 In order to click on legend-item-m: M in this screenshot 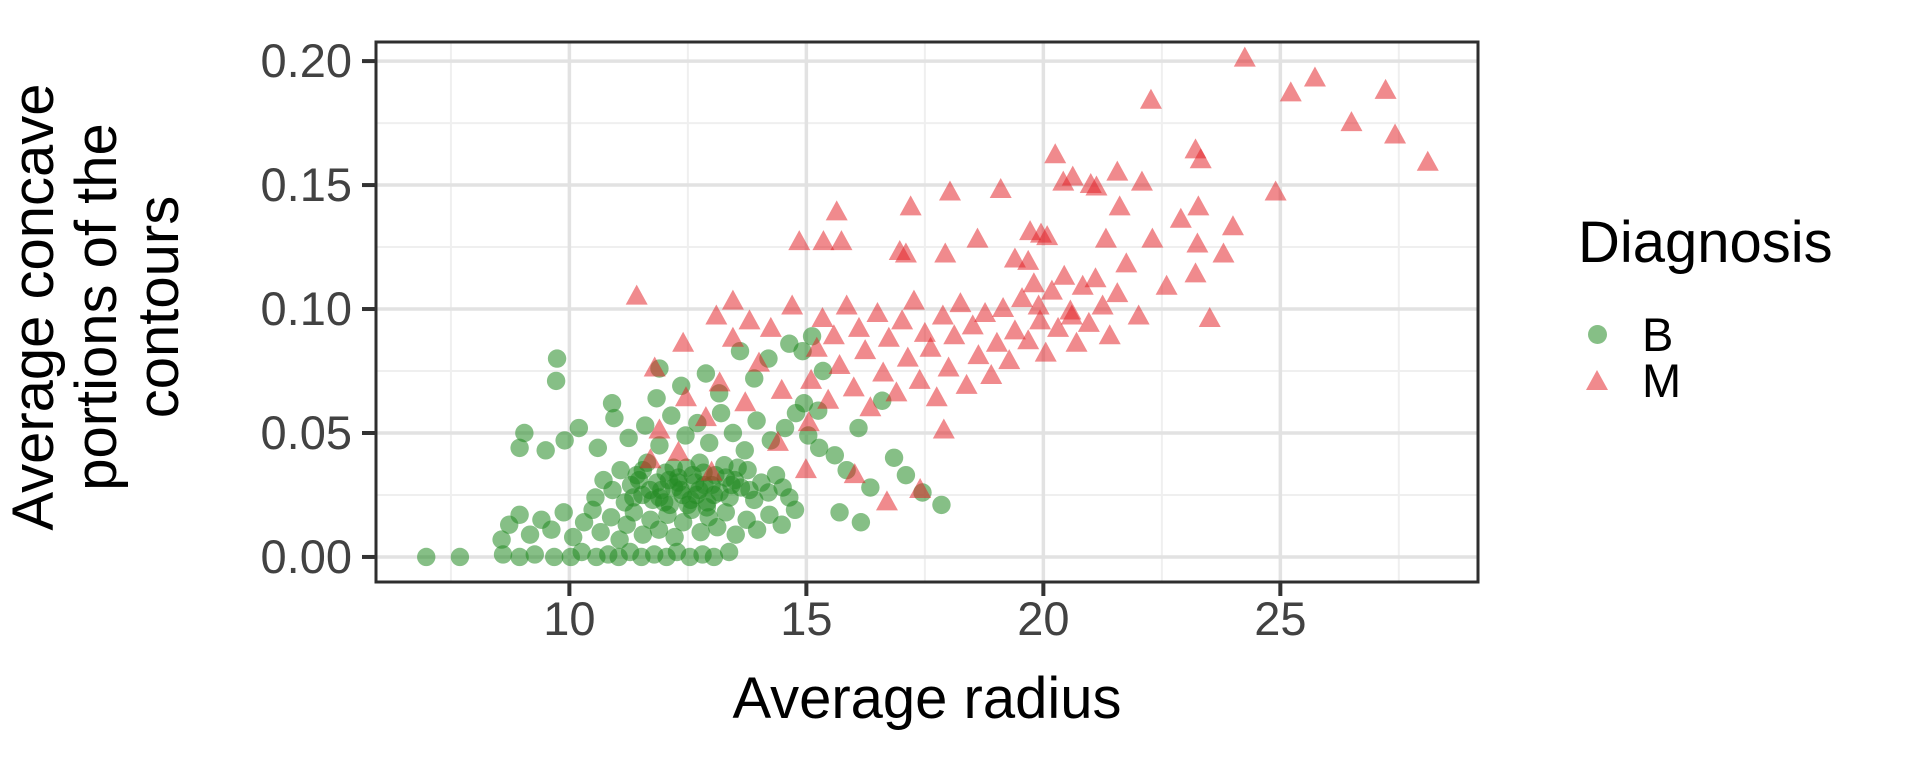, I will do `click(1705, 380)`.